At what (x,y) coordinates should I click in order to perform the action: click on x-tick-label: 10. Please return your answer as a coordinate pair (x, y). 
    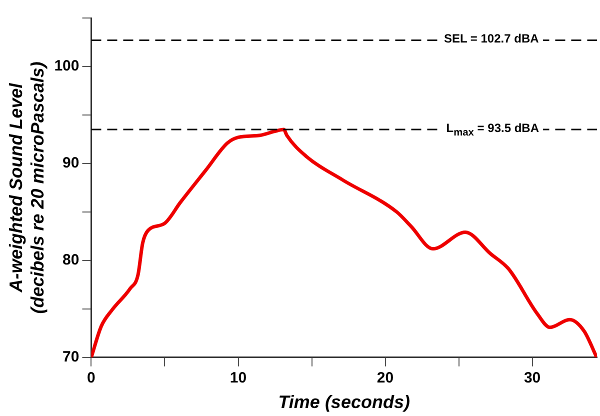
    Looking at the image, I should click on (238, 378).